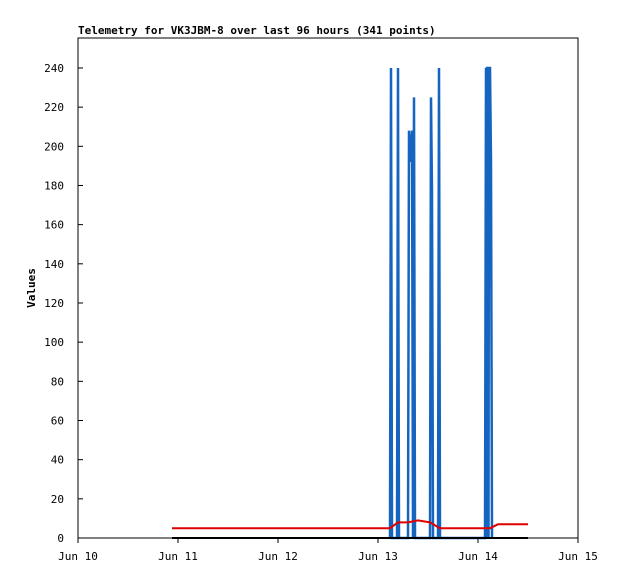 Image resolution: width=618 pixels, height=583 pixels. I want to click on y-tick-label: 240, so click(54, 68).